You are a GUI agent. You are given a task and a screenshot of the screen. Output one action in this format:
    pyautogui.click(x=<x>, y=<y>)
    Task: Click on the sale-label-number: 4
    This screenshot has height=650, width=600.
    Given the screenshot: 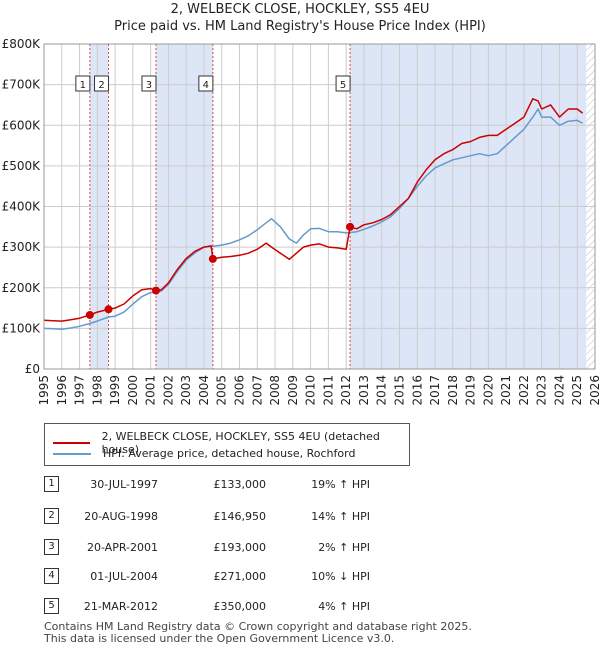 What is the action you would take?
    pyautogui.click(x=206, y=85)
    